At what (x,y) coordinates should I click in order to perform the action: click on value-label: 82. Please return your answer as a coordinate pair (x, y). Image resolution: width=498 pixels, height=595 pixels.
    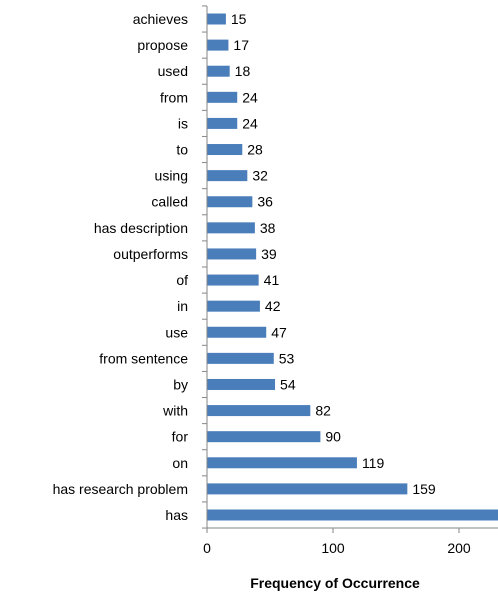
    Looking at the image, I should click on (323, 411).